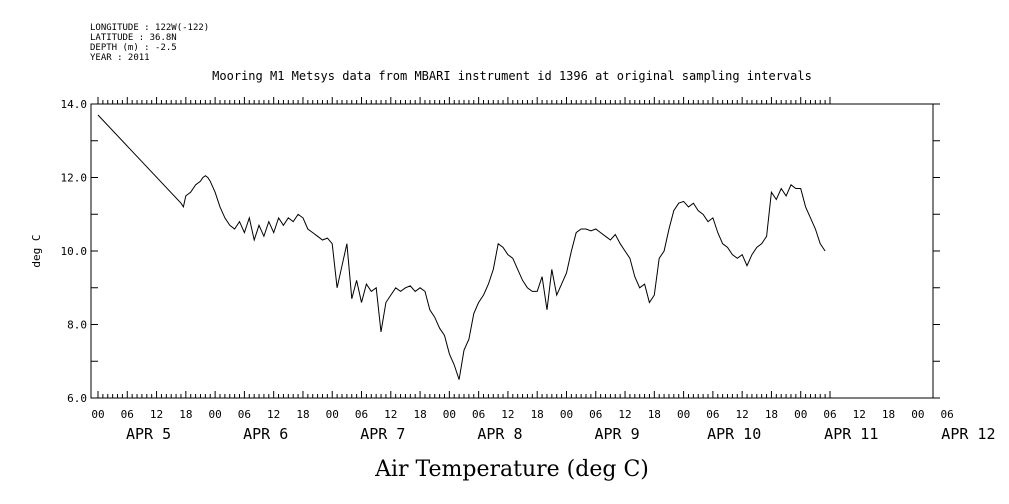 The height and width of the screenshot is (504, 1009). What do you see at coordinates (734, 434) in the screenshot?
I see `x-day-label: APR 10` at bounding box center [734, 434].